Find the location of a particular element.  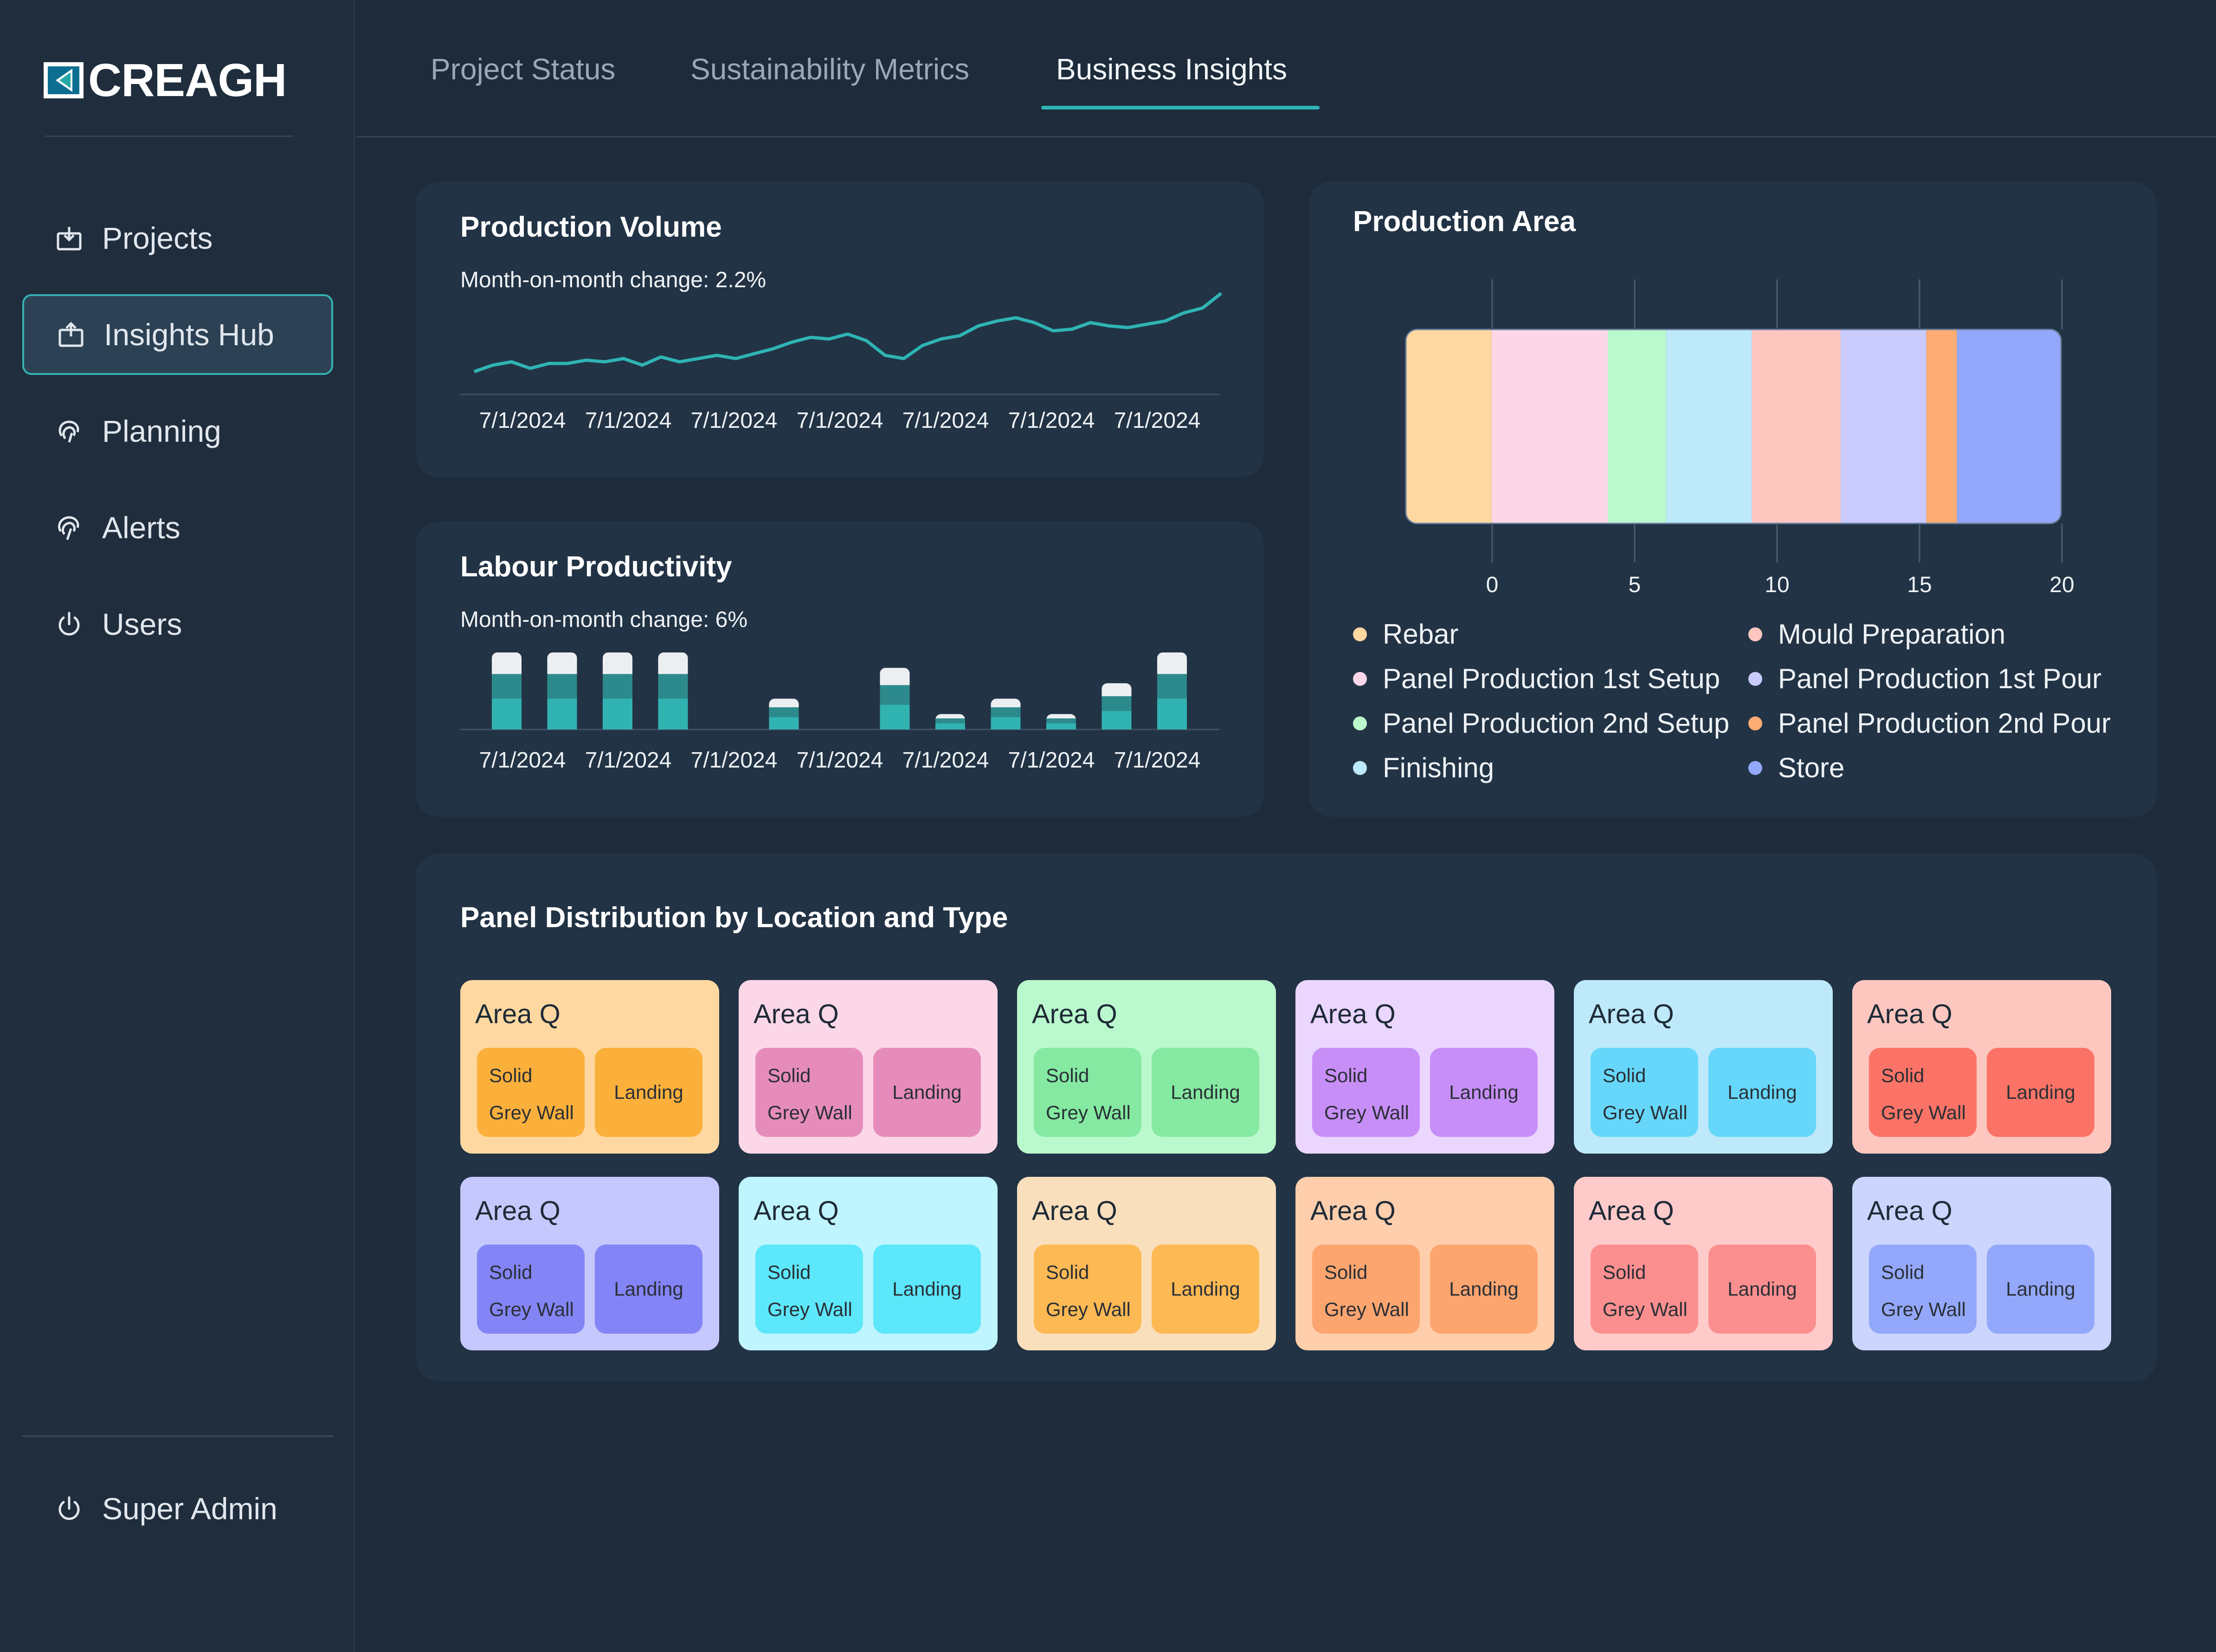

x-tick-label: 0 is located at coordinates (1492, 585).